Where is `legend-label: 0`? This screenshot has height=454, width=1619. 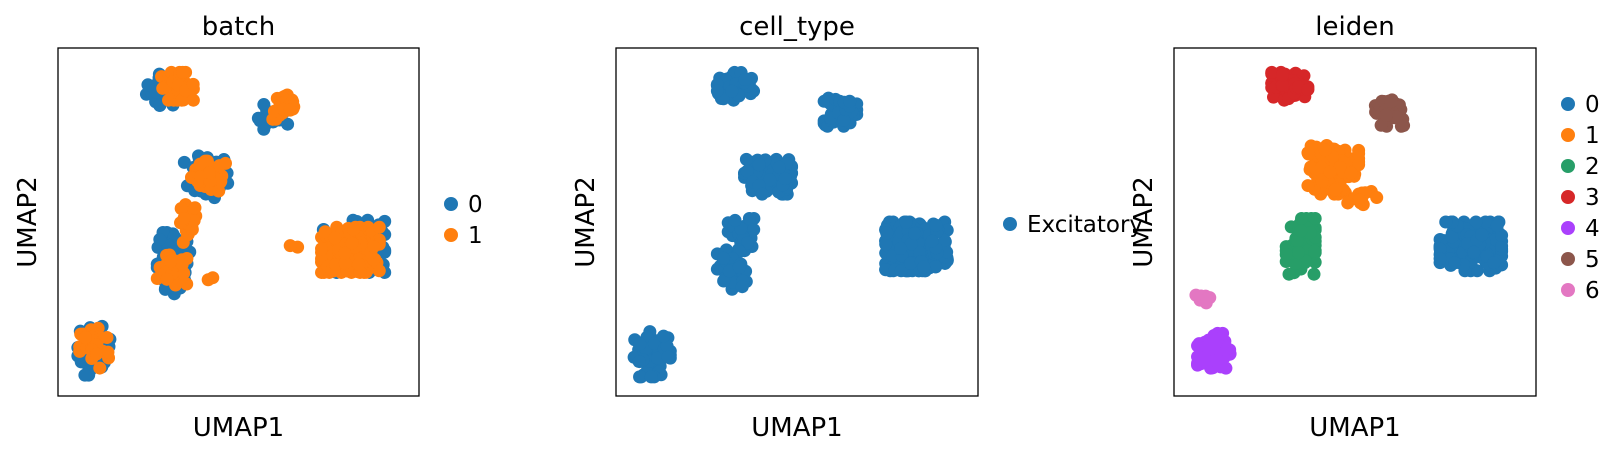
legend-label: 0 is located at coordinates (475, 205).